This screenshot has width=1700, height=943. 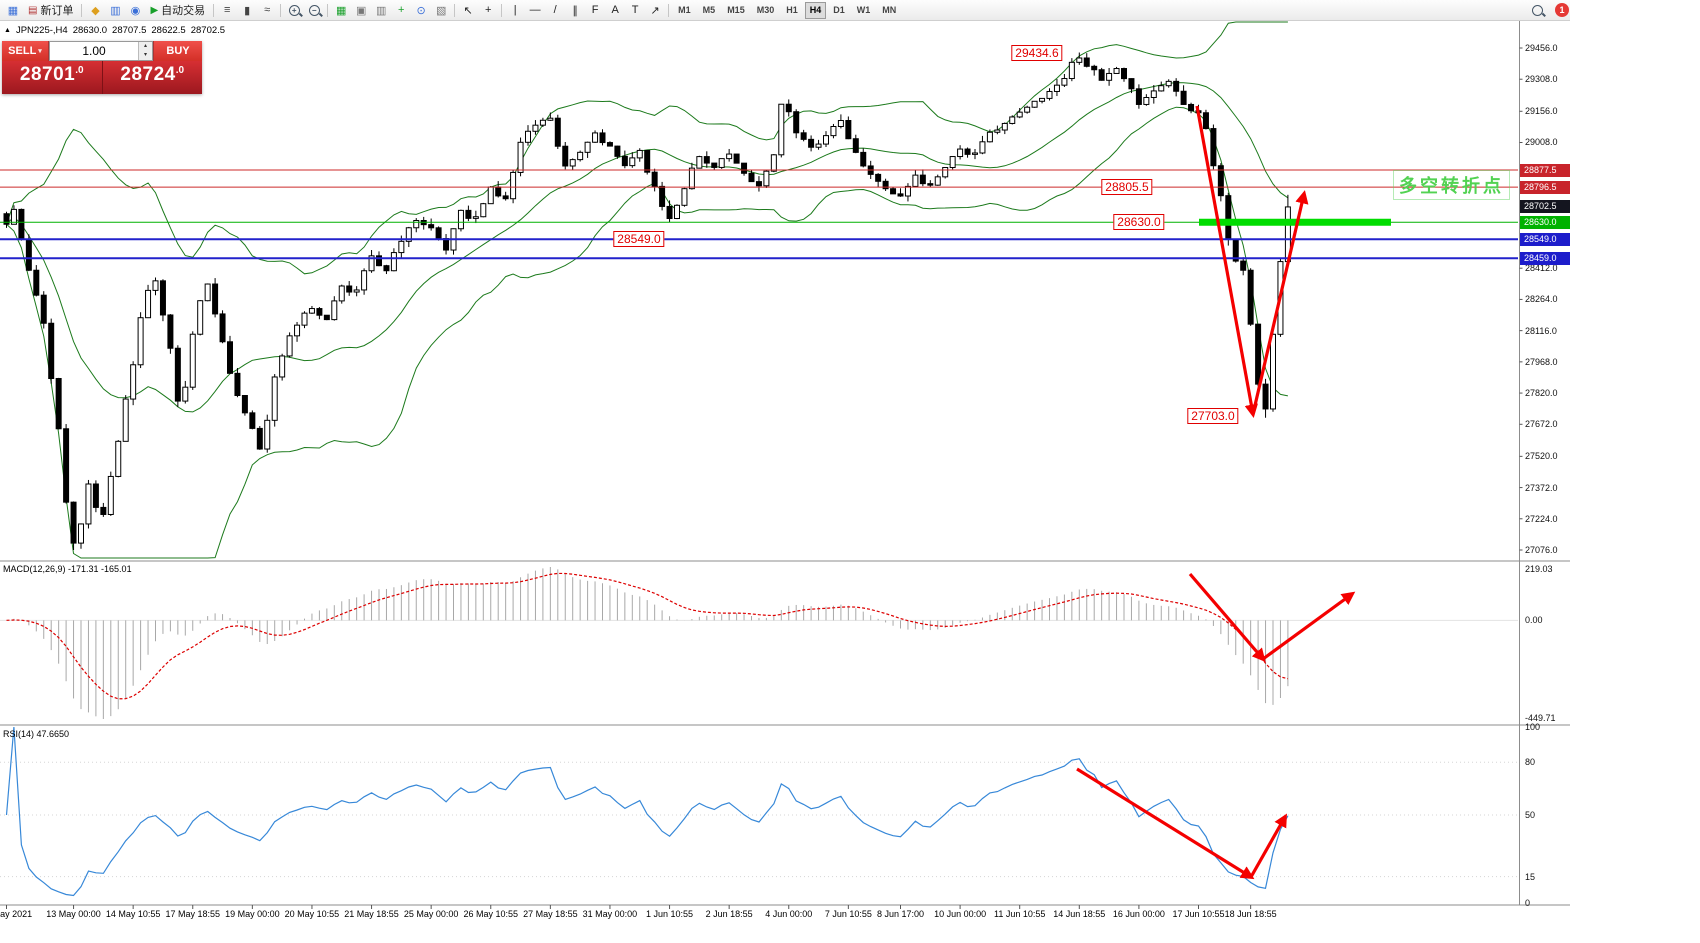 I want to click on navigator-icon: ▥, so click(x=115, y=10).